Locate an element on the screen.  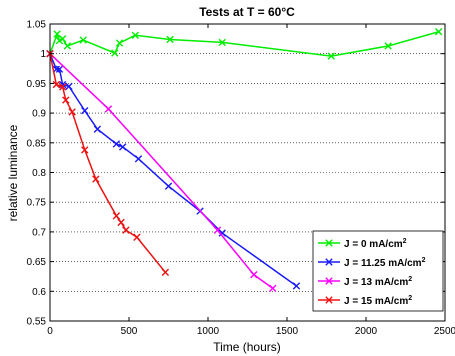
legend-entry: J = 13 mA/cm2 is located at coordinates (365, 282).